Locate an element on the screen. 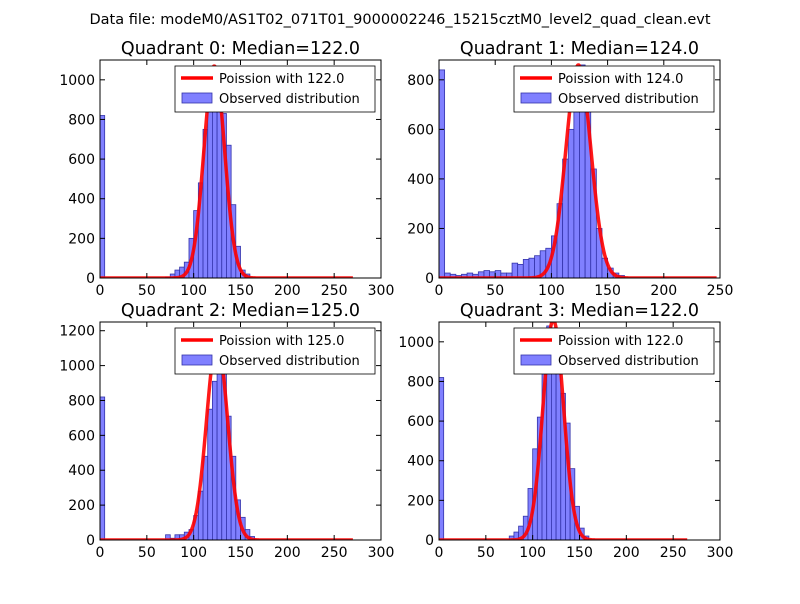 This screenshot has height=604, width=800. legend-label-poisson: Poission with 125.0 is located at coordinates (281, 341).